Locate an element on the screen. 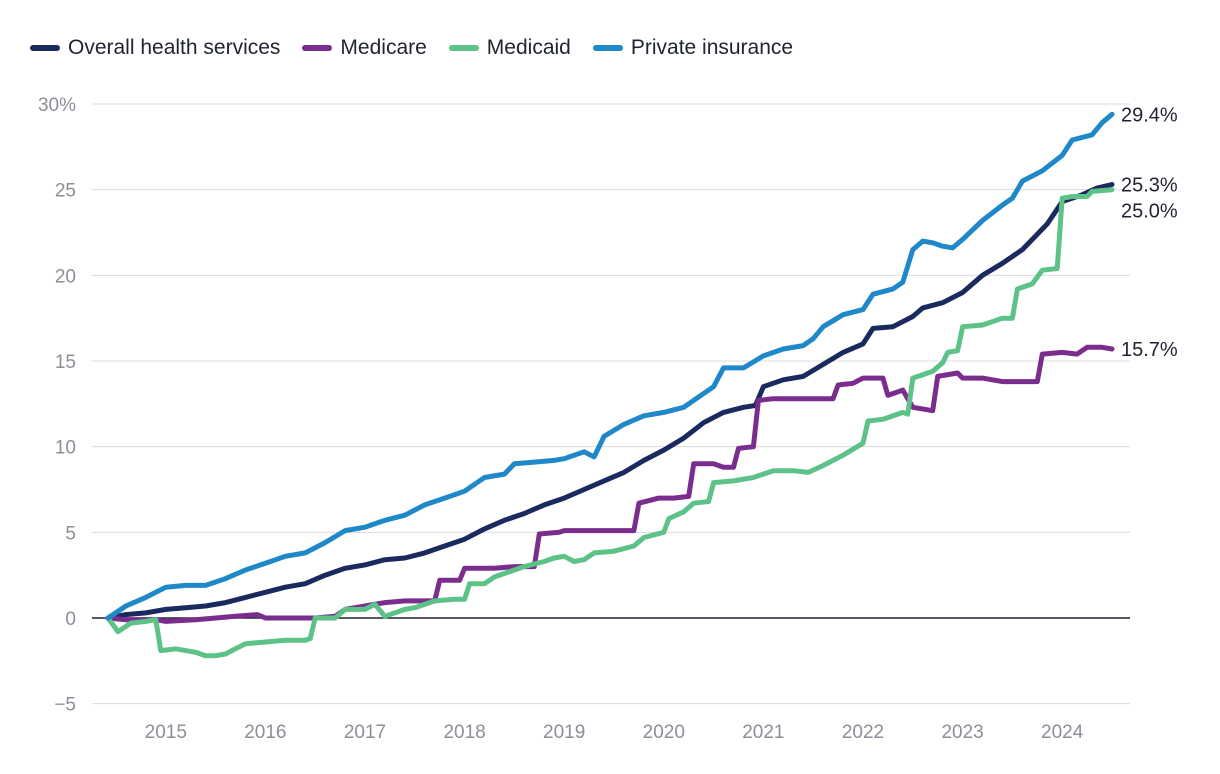  end-label-private-insurance: 29.4% is located at coordinates (1149, 115).